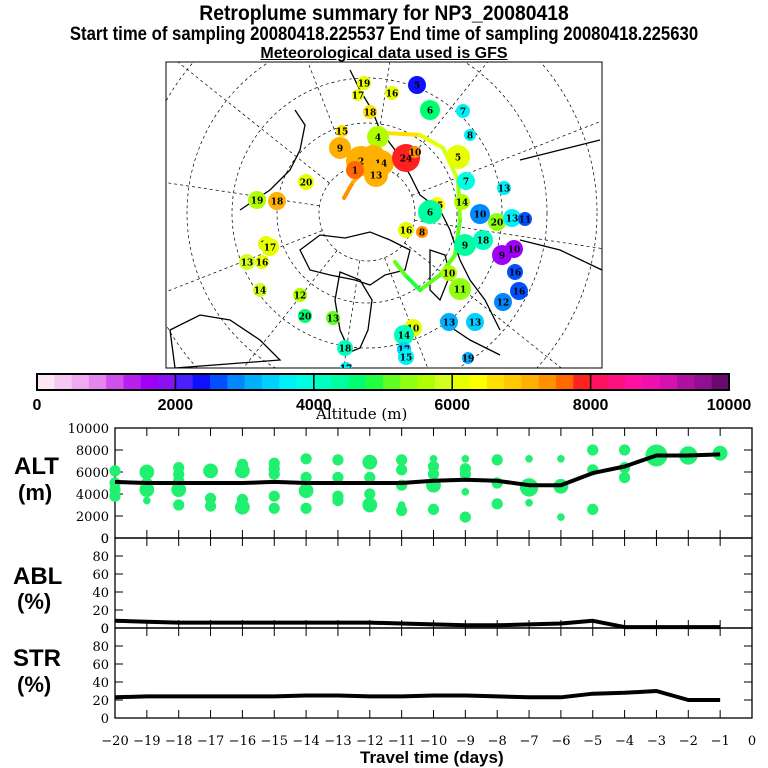  Describe the element at coordinates (100, 611) in the screenshot. I see `y-tick-label: 20` at that location.